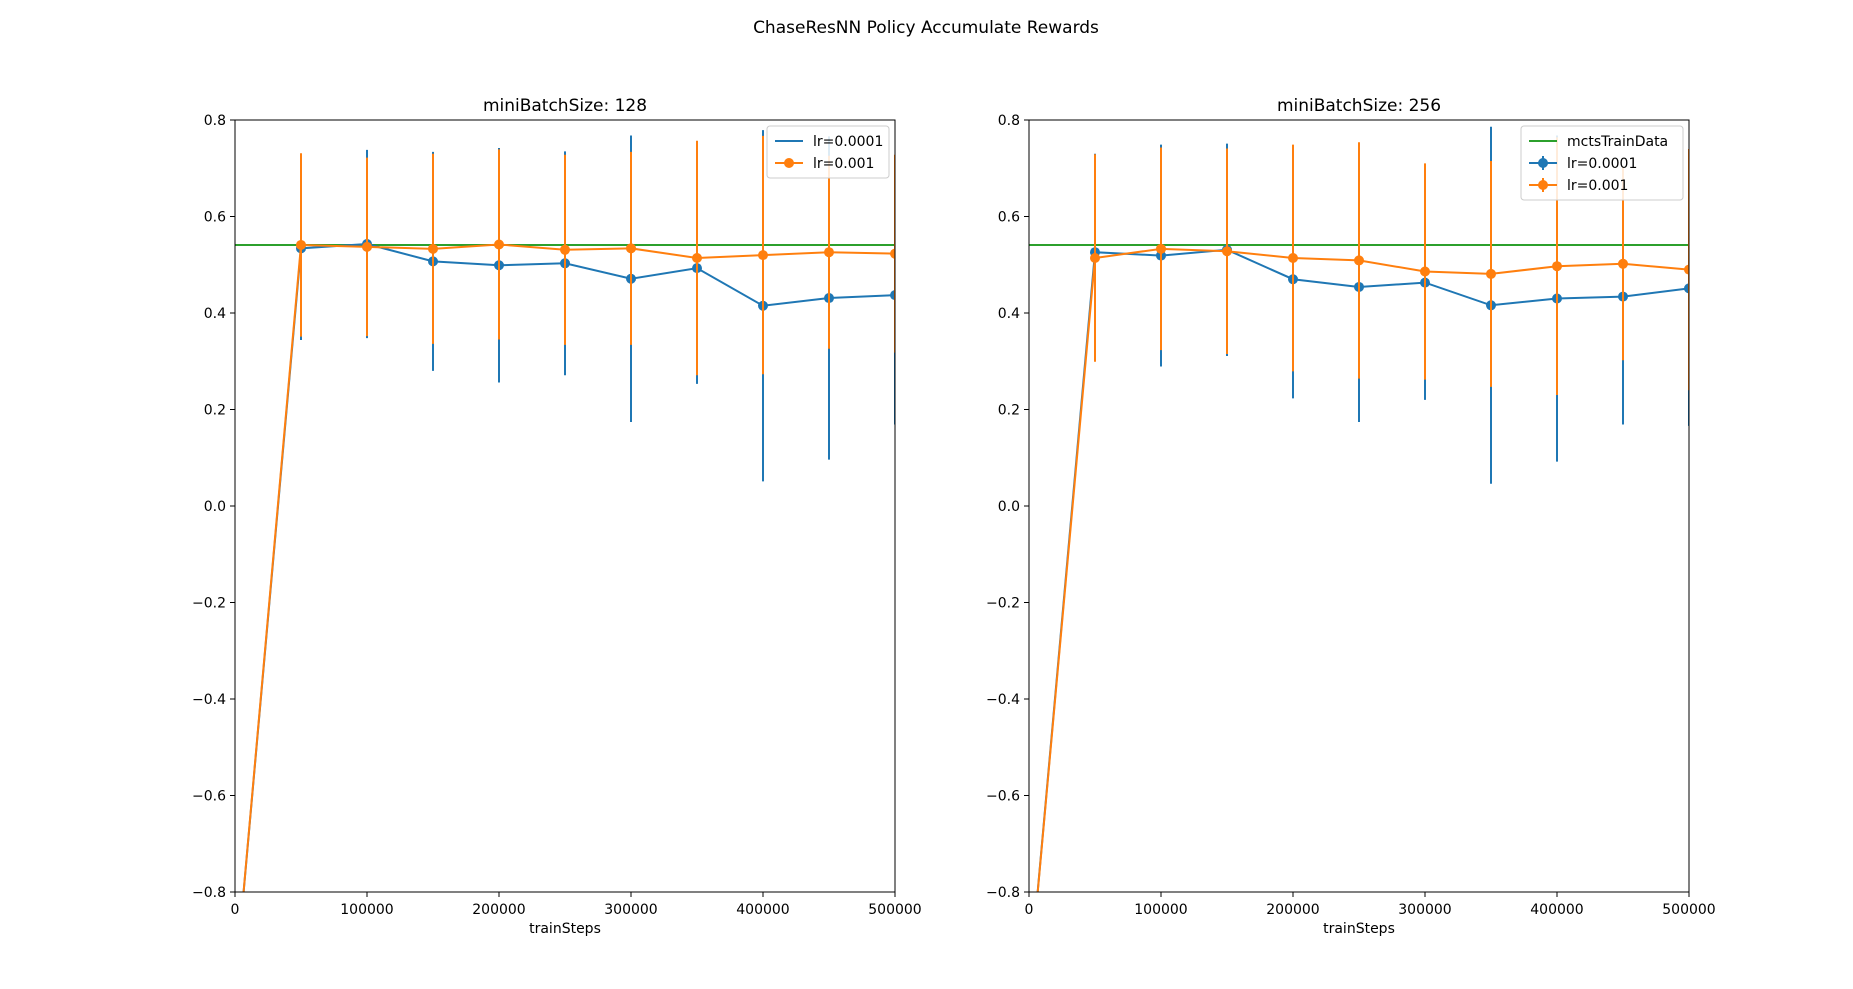 This screenshot has height=989, width=1853. I want to click on legend-entry: mctsTrainData, so click(1598, 142).